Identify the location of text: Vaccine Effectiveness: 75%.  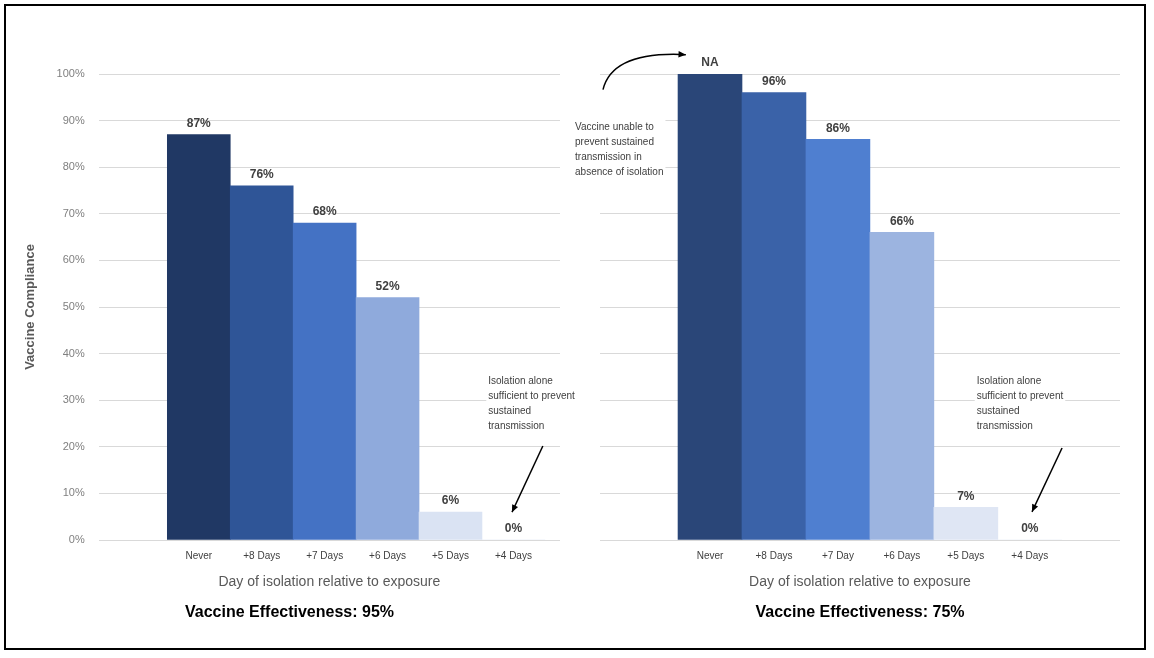
(860, 611).